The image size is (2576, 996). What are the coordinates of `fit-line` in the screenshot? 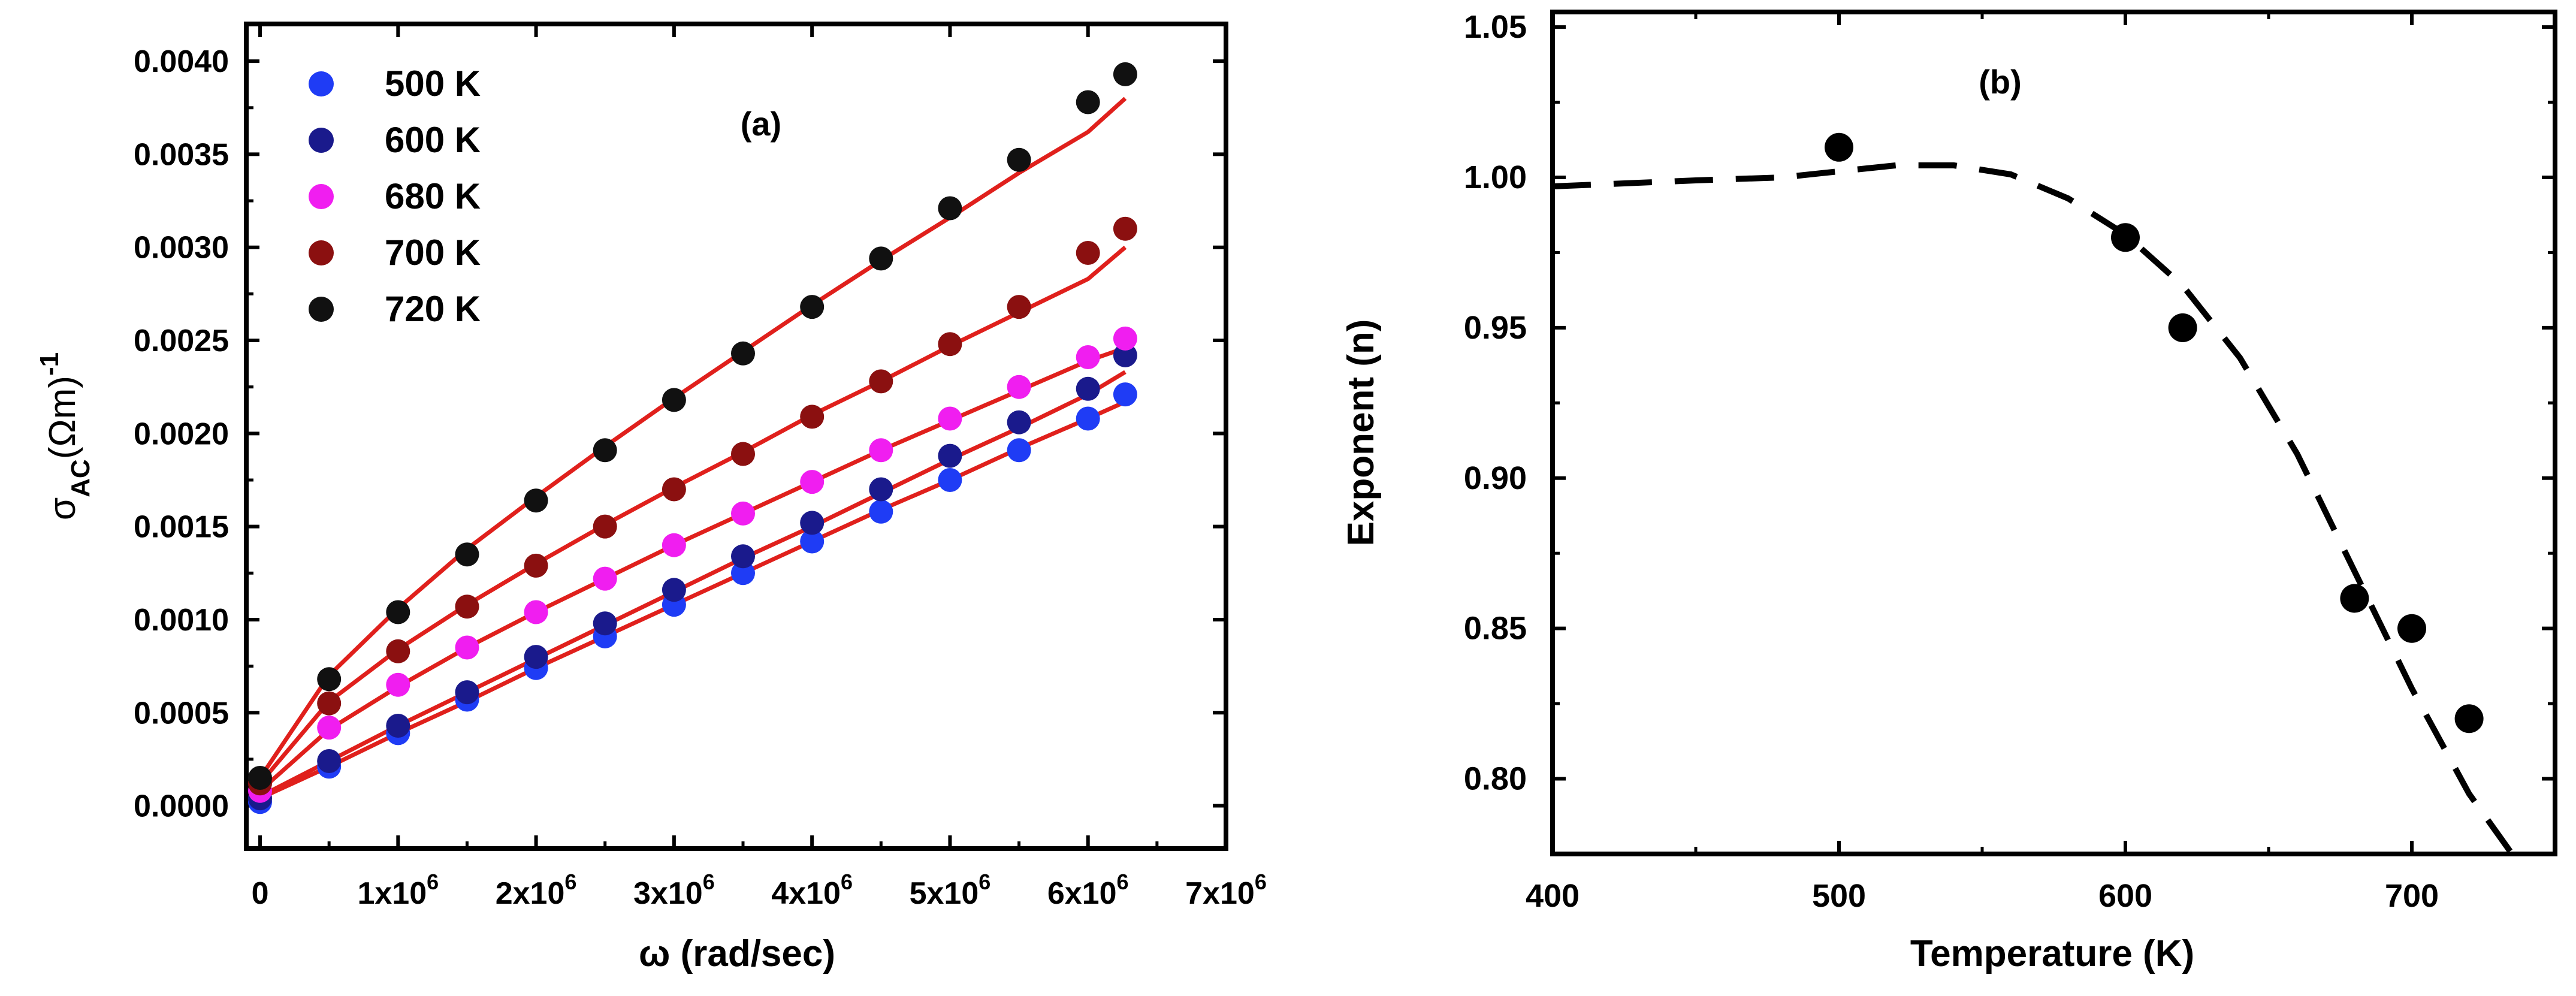 It's located at (693, 584).